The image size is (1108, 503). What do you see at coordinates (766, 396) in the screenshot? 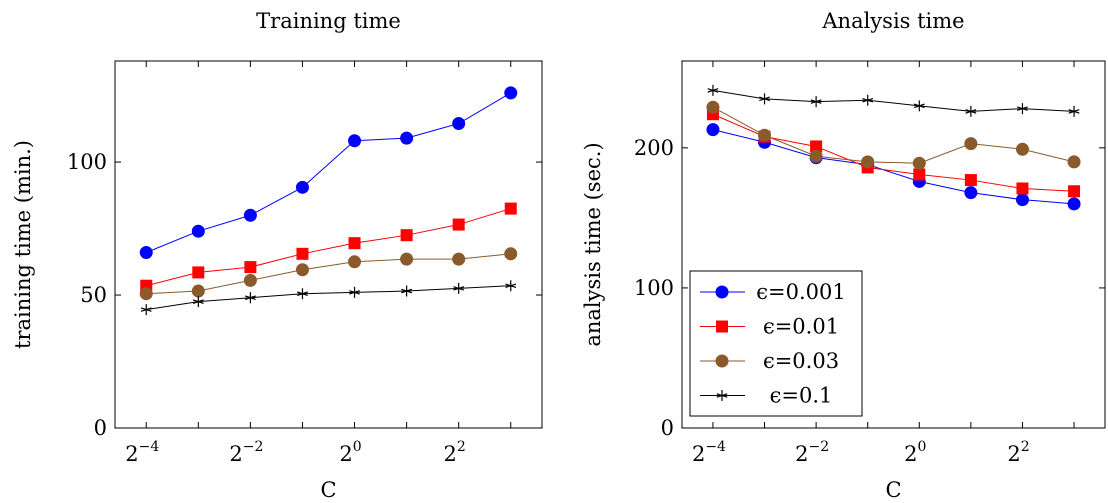
I see `legend-item: ϵ=0.1` at bounding box center [766, 396].